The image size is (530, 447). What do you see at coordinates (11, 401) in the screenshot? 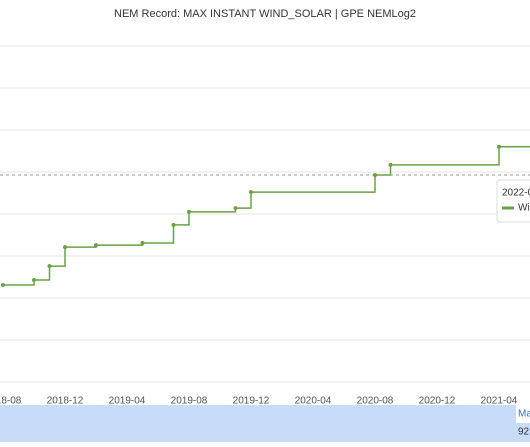
I see `x-tick-label: 2018-08` at bounding box center [11, 401].